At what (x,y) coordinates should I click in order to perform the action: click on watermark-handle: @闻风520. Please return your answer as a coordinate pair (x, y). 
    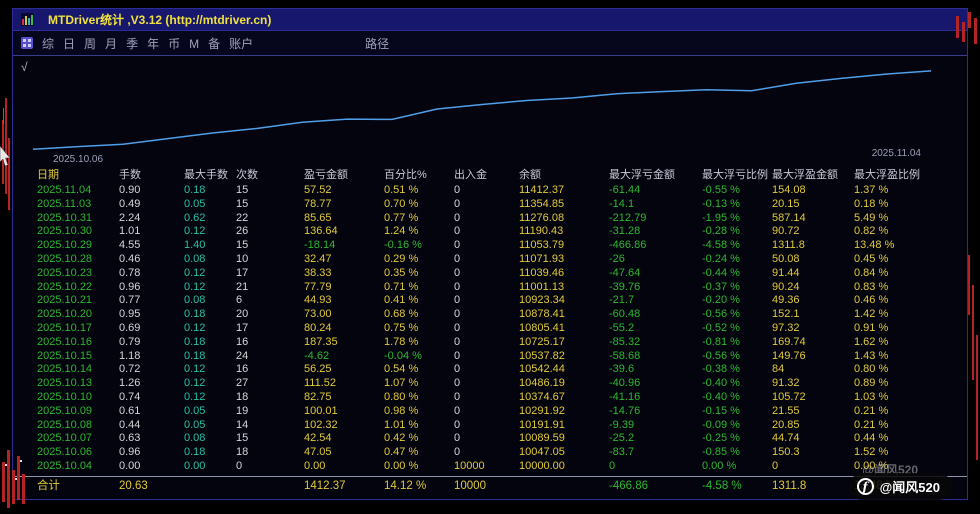
    Looking at the image, I should click on (909, 487).